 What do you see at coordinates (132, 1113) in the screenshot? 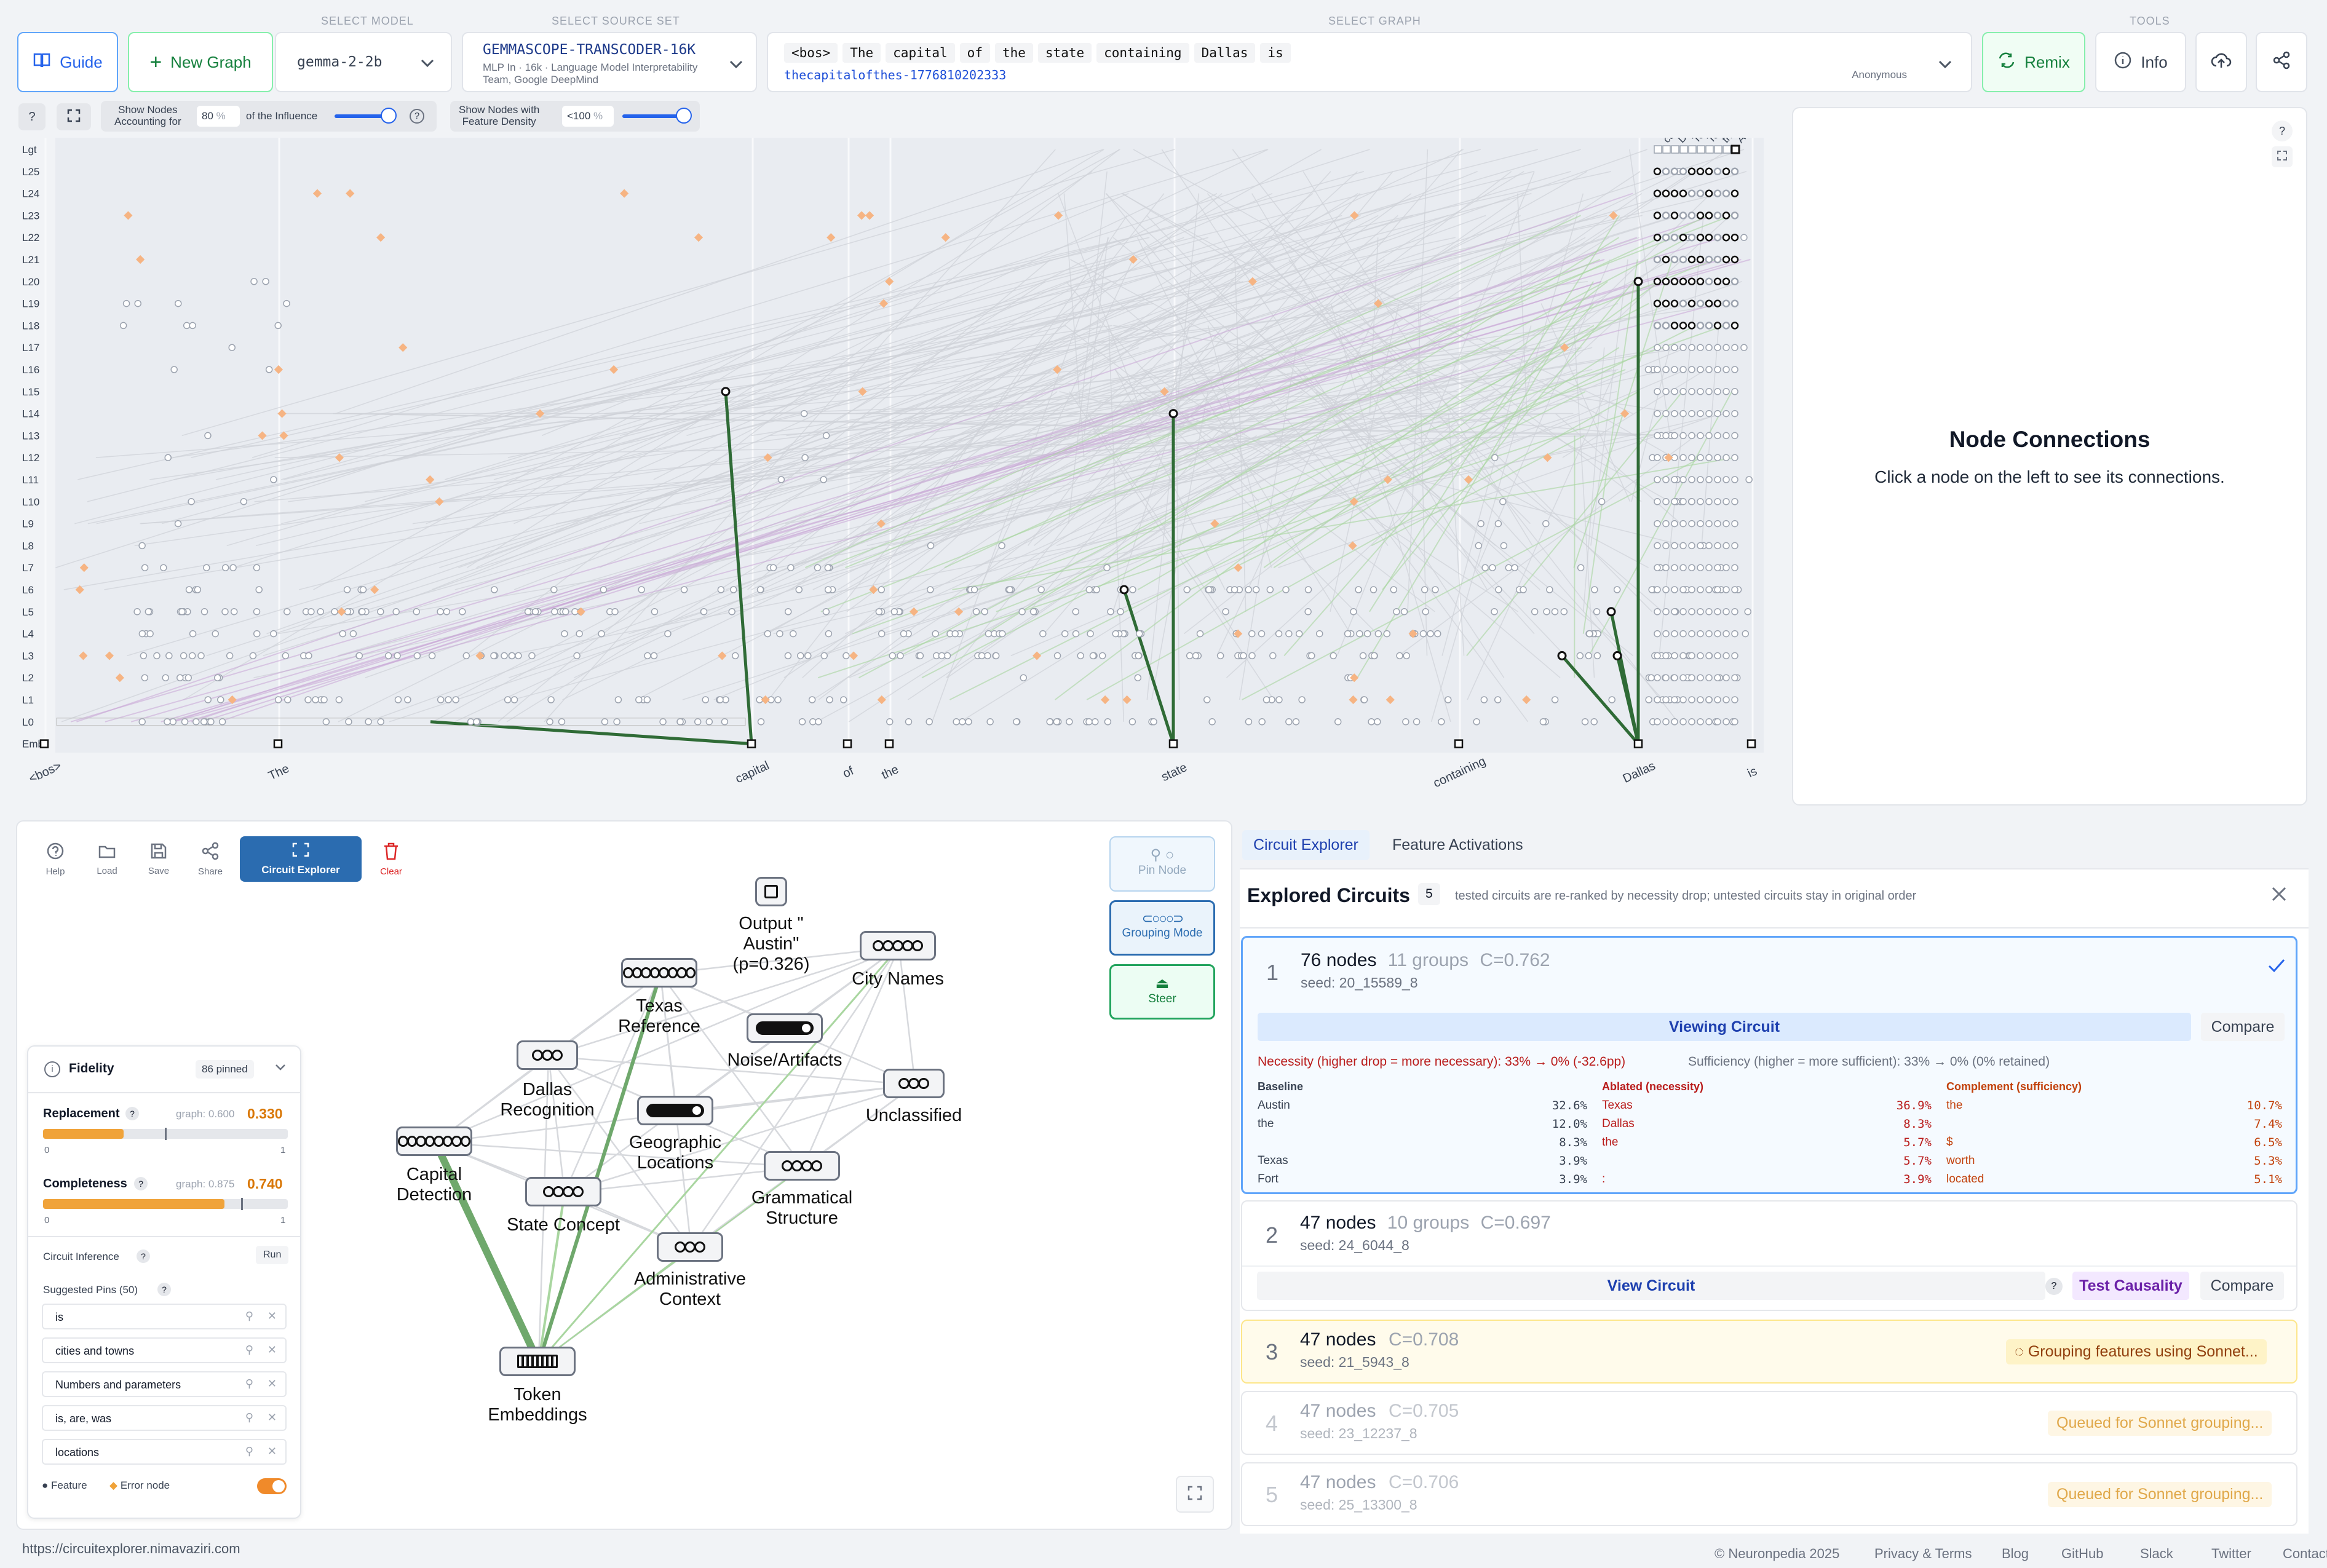
I see `replacement-help-icon: ?` at bounding box center [132, 1113].